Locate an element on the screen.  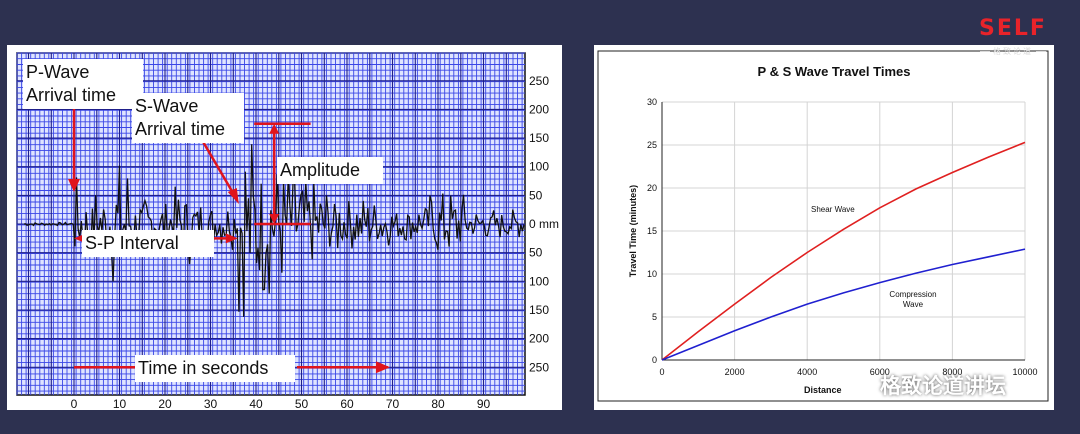
y-tick-label: 25 is located at coordinates (652, 145).